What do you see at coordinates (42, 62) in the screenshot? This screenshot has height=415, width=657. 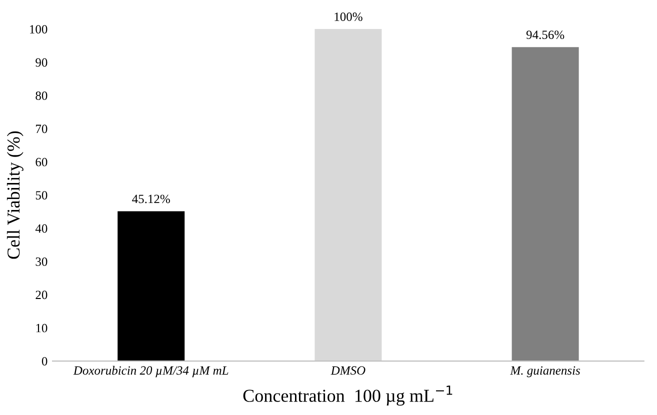 I see `y-tick-label: 90` at bounding box center [42, 62].